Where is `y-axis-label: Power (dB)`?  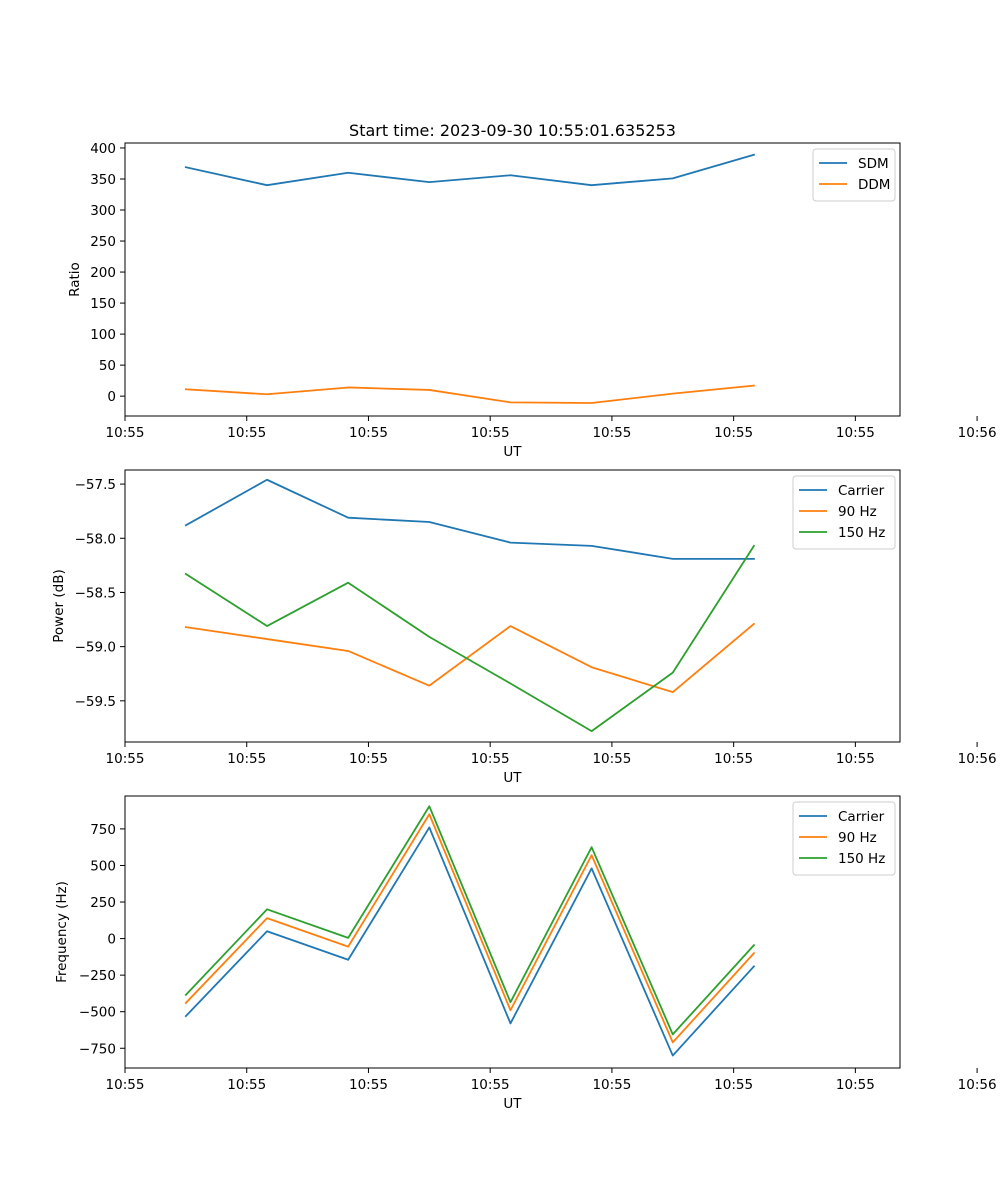
y-axis-label: Power (dB) is located at coordinates (59, 605).